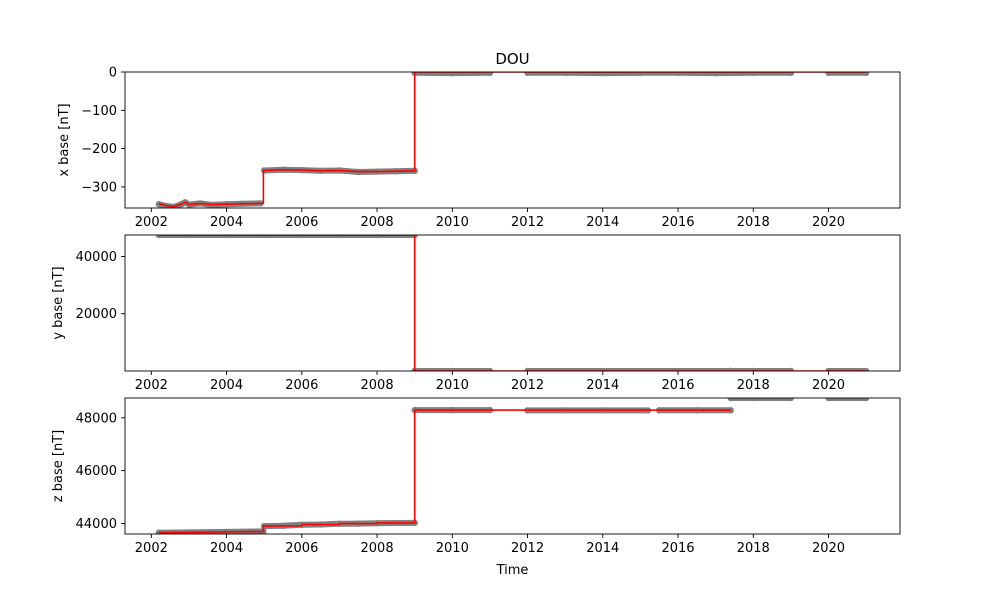 The image size is (1000, 604). Describe the element at coordinates (512, 570) in the screenshot. I see `x-axis-label: Time` at that location.